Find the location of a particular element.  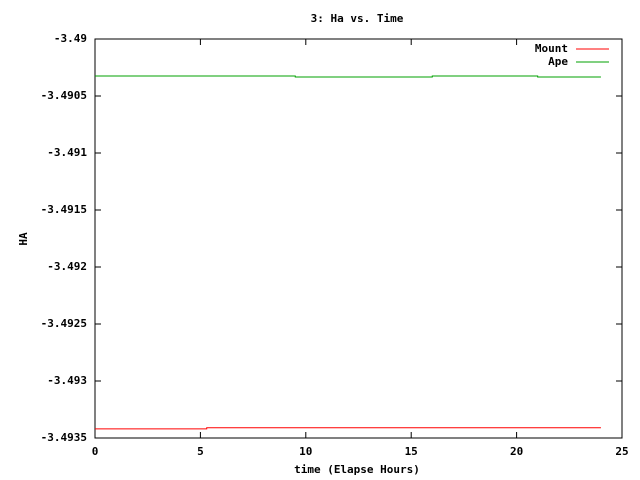

x-tick-label: 15 is located at coordinates (411, 451).